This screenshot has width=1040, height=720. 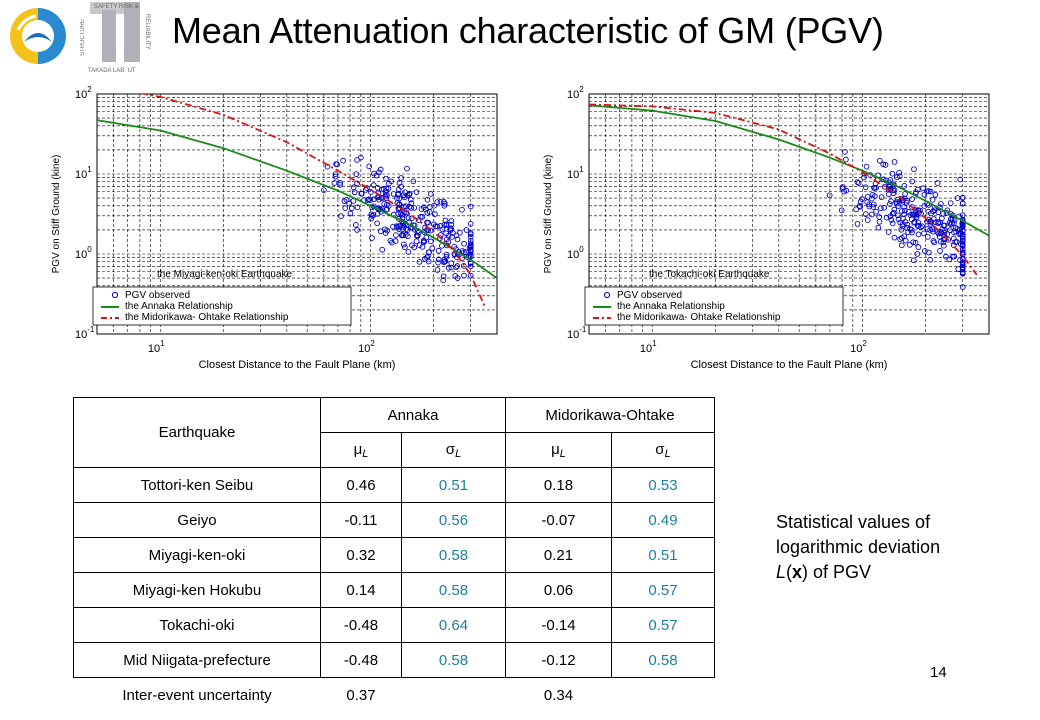 I want to click on note-line-3: L(x) of PGV, so click(x=824, y=572).